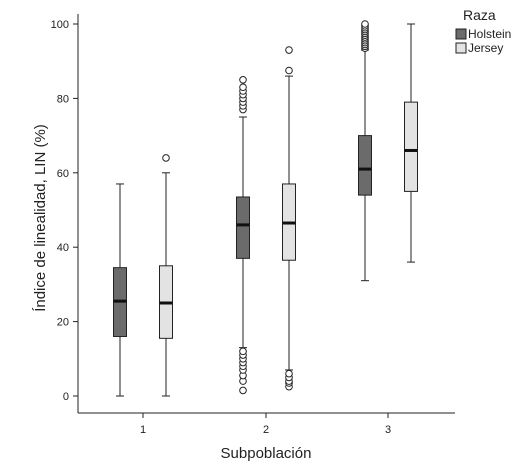  What do you see at coordinates (63, 99) in the screenshot?
I see `y-tick-label: 80` at bounding box center [63, 99].